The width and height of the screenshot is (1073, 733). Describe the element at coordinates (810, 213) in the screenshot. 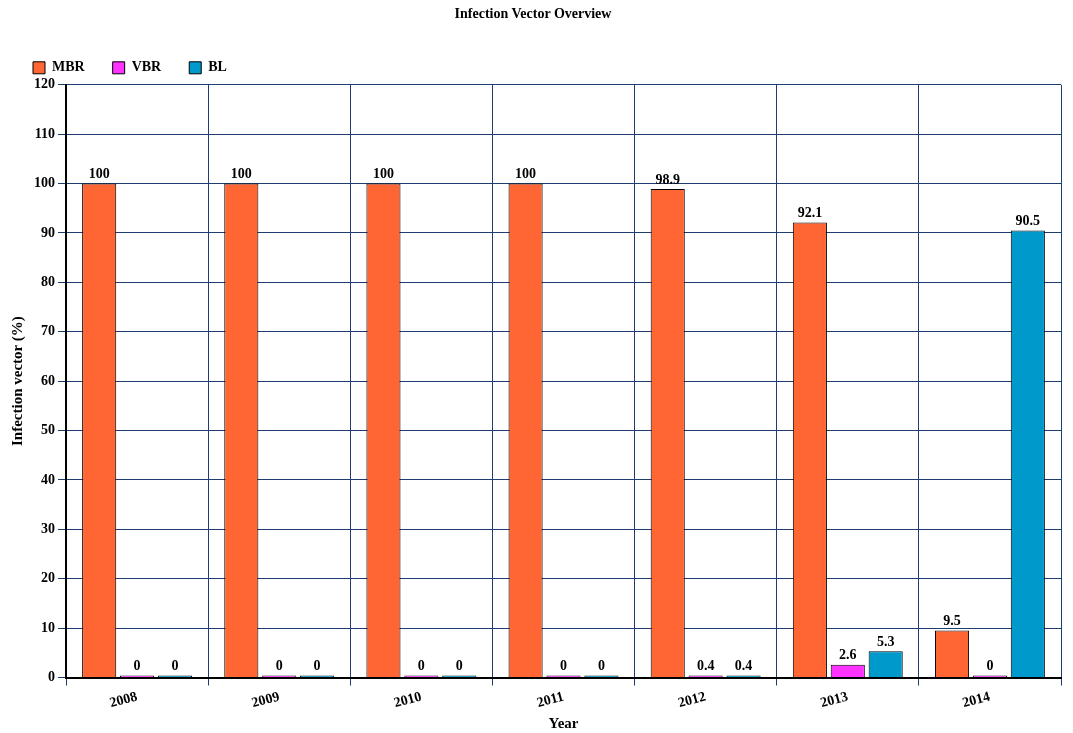

I see `data-label: 92.1` at that location.